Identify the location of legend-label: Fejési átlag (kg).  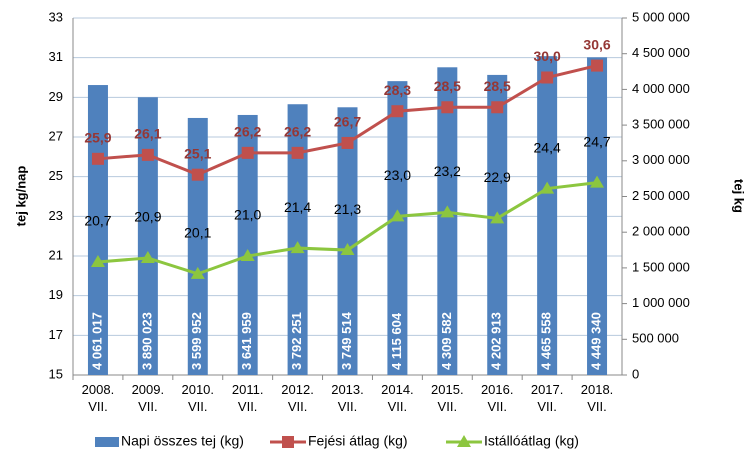
(358, 441).